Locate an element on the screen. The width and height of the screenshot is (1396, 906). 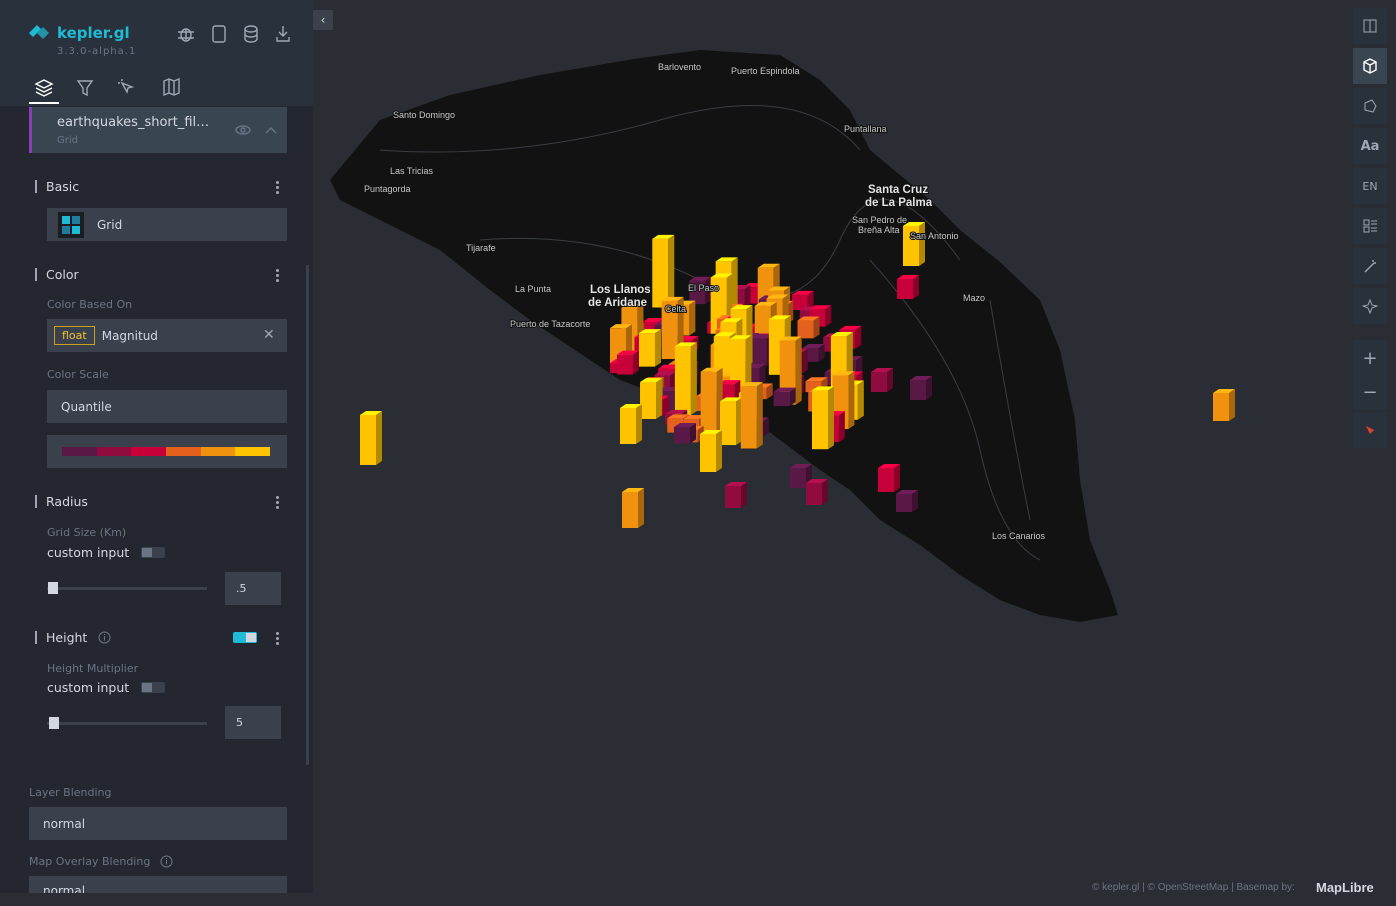
visibility-toggle is located at coordinates (243, 130).